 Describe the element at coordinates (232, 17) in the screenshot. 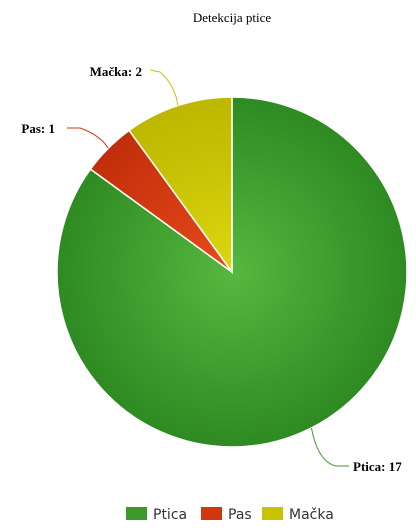

I see `chart-title: Detekcija ptice` at that location.